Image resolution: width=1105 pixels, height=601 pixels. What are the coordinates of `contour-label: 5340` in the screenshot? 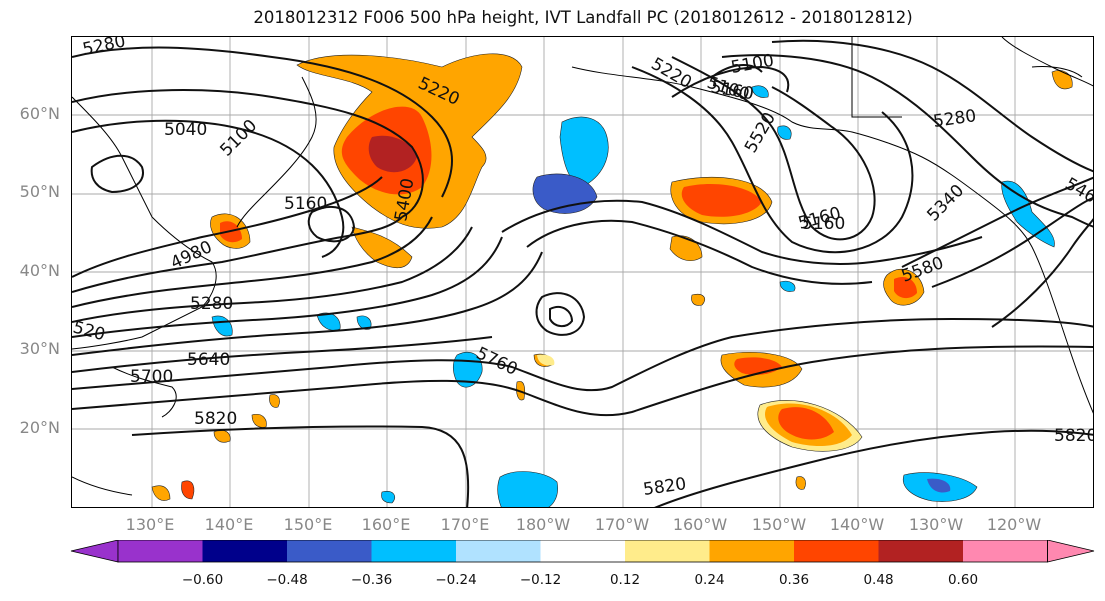 It's located at (945, 203).